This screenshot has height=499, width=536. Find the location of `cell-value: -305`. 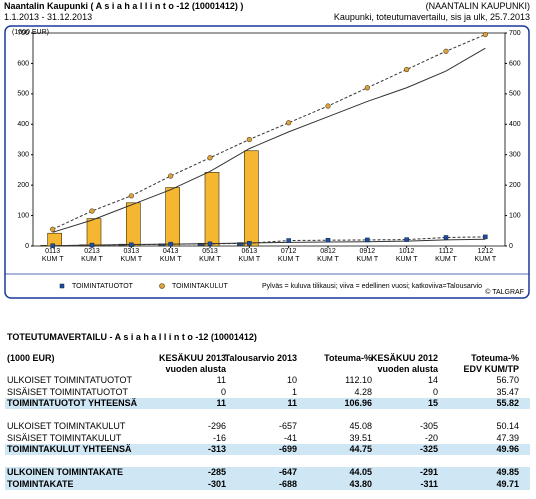

cell-value: -305 is located at coordinates (428, 426).